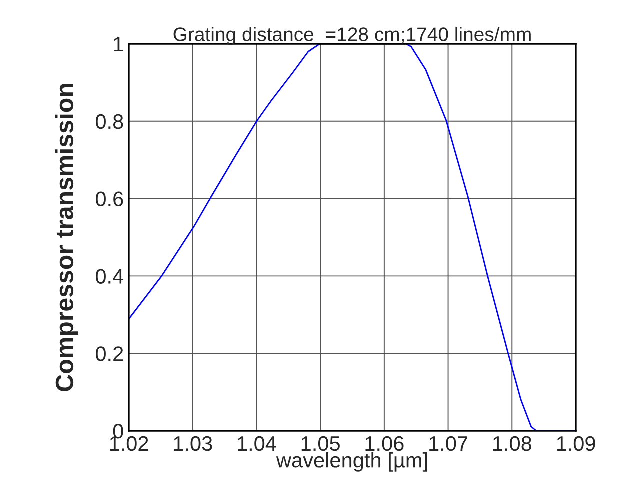 The height and width of the screenshot is (500, 624). What do you see at coordinates (449, 444) in the screenshot?
I see `x-tick-label: 1.07` at bounding box center [449, 444].